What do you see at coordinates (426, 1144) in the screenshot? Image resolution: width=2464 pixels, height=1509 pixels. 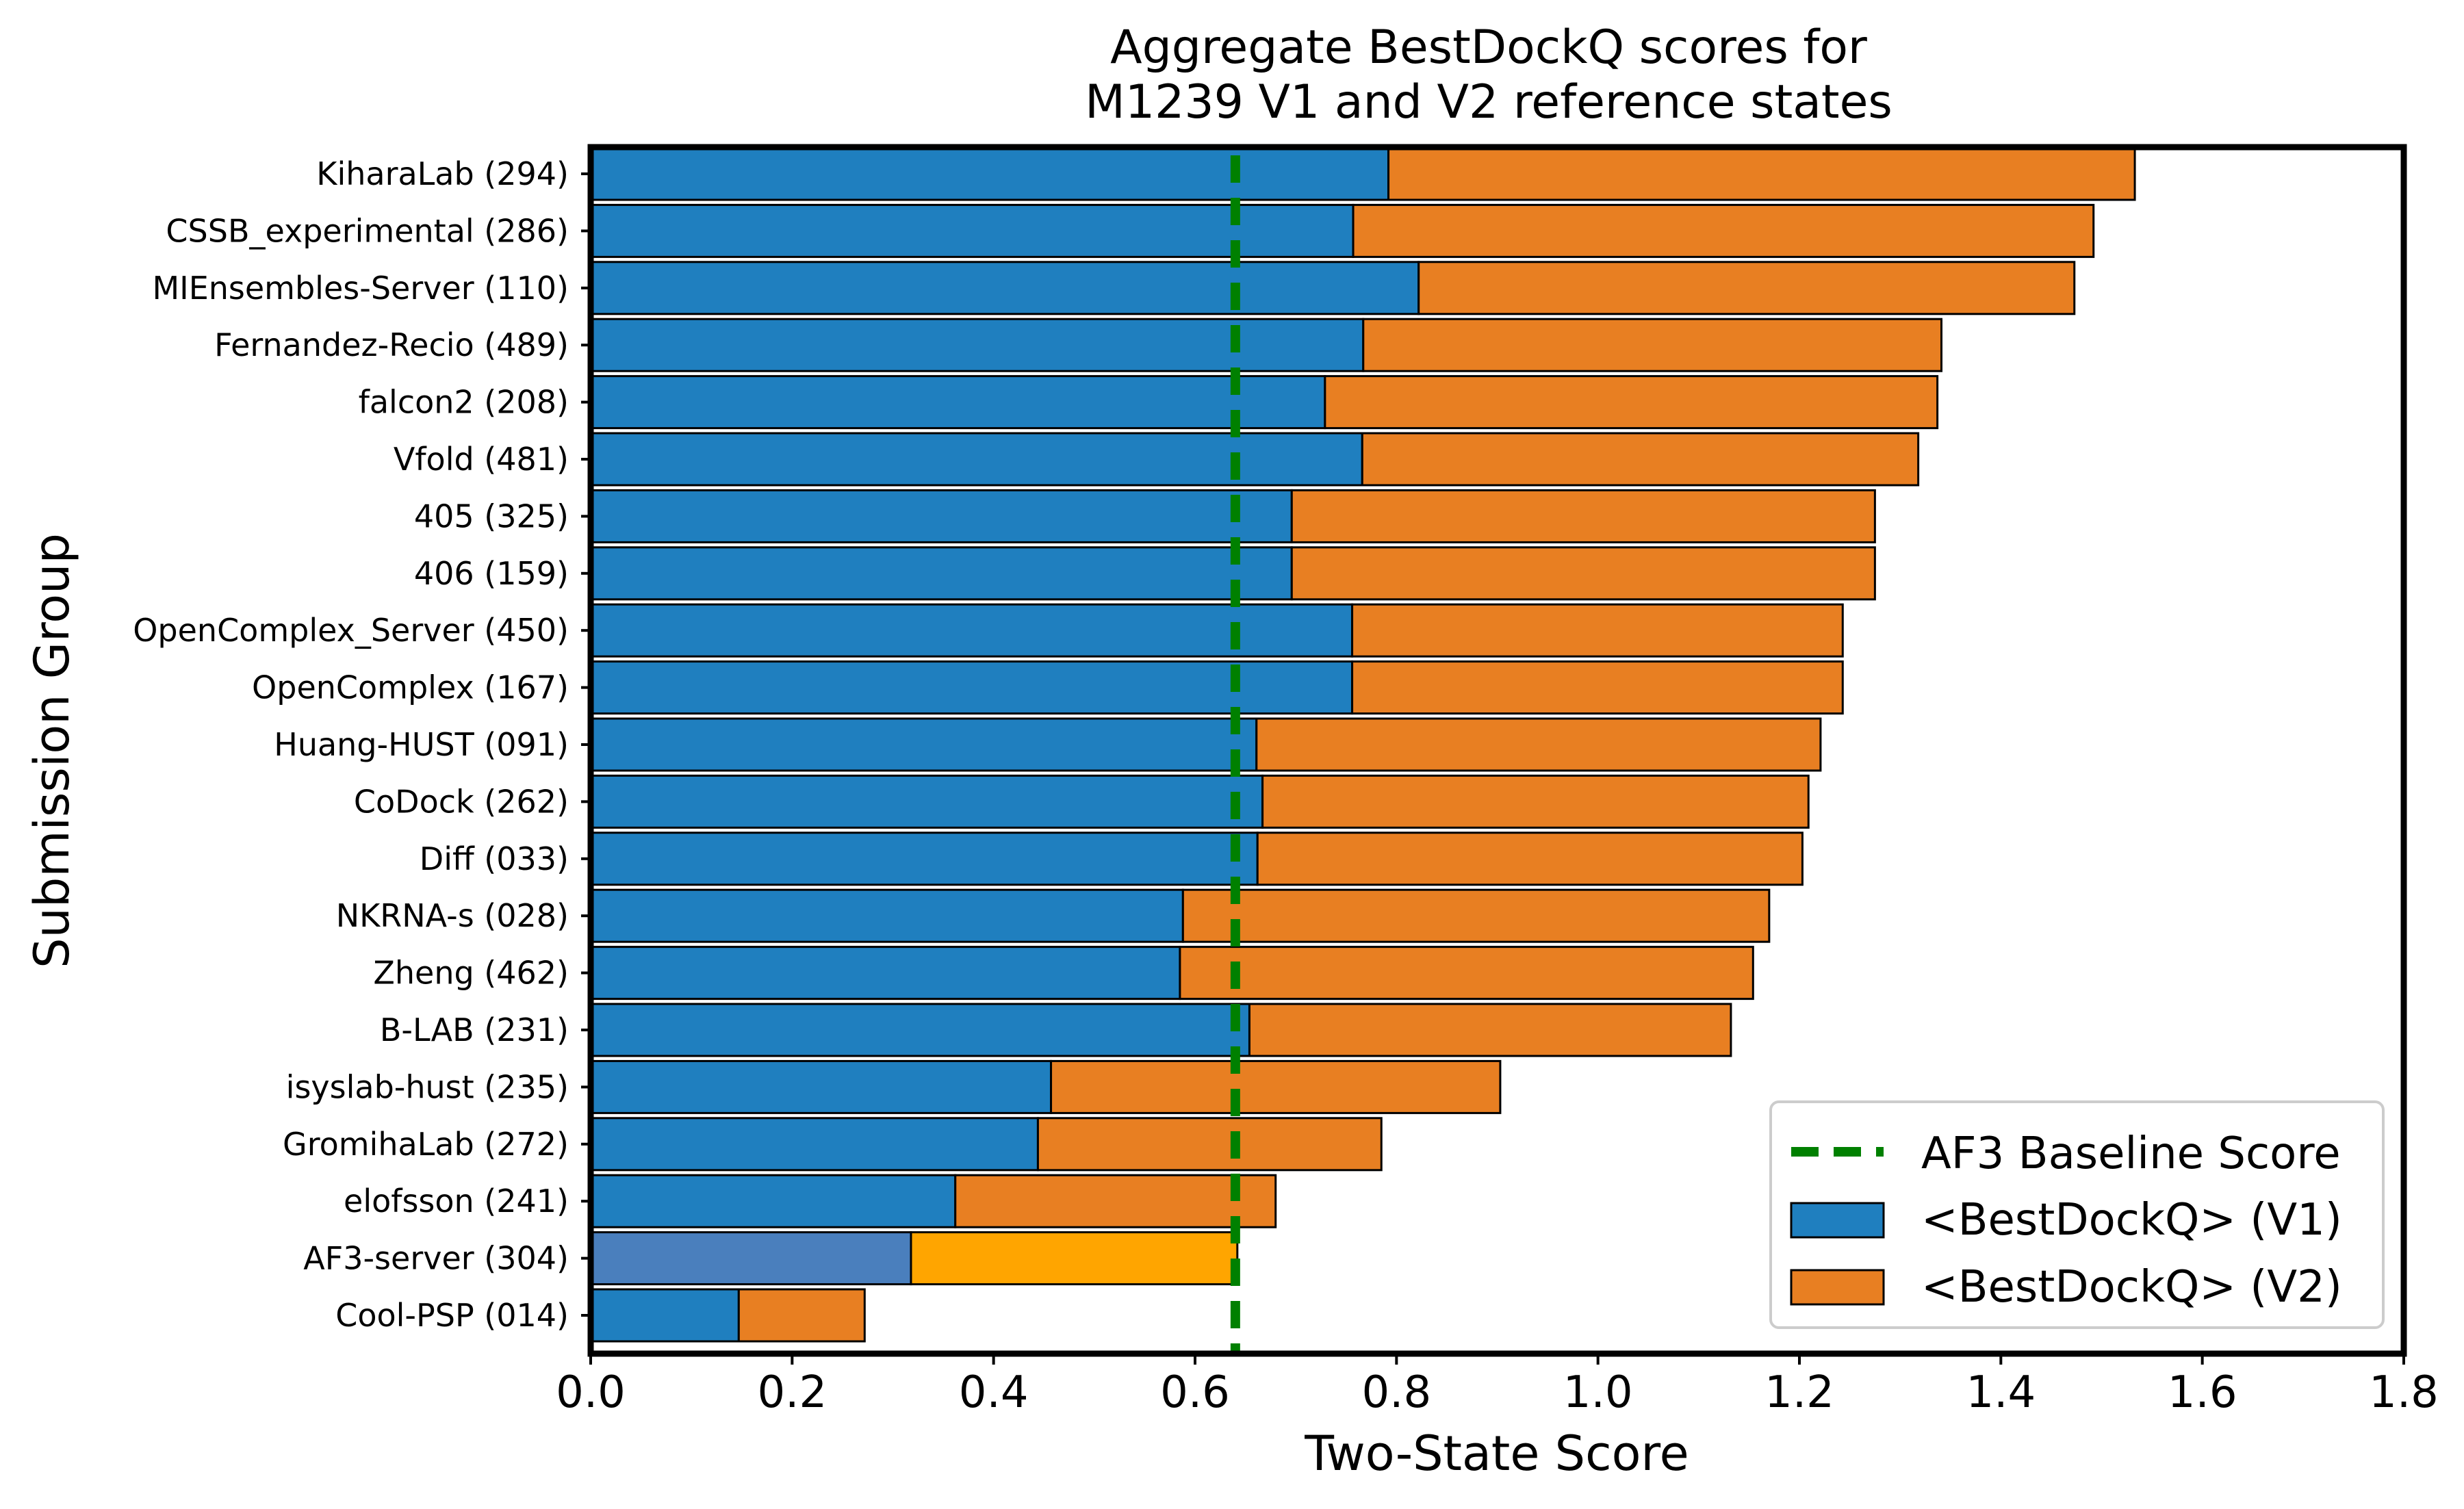 I see `y-tick-label: GromihaLab (272)` at bounding box center [426, 1144].